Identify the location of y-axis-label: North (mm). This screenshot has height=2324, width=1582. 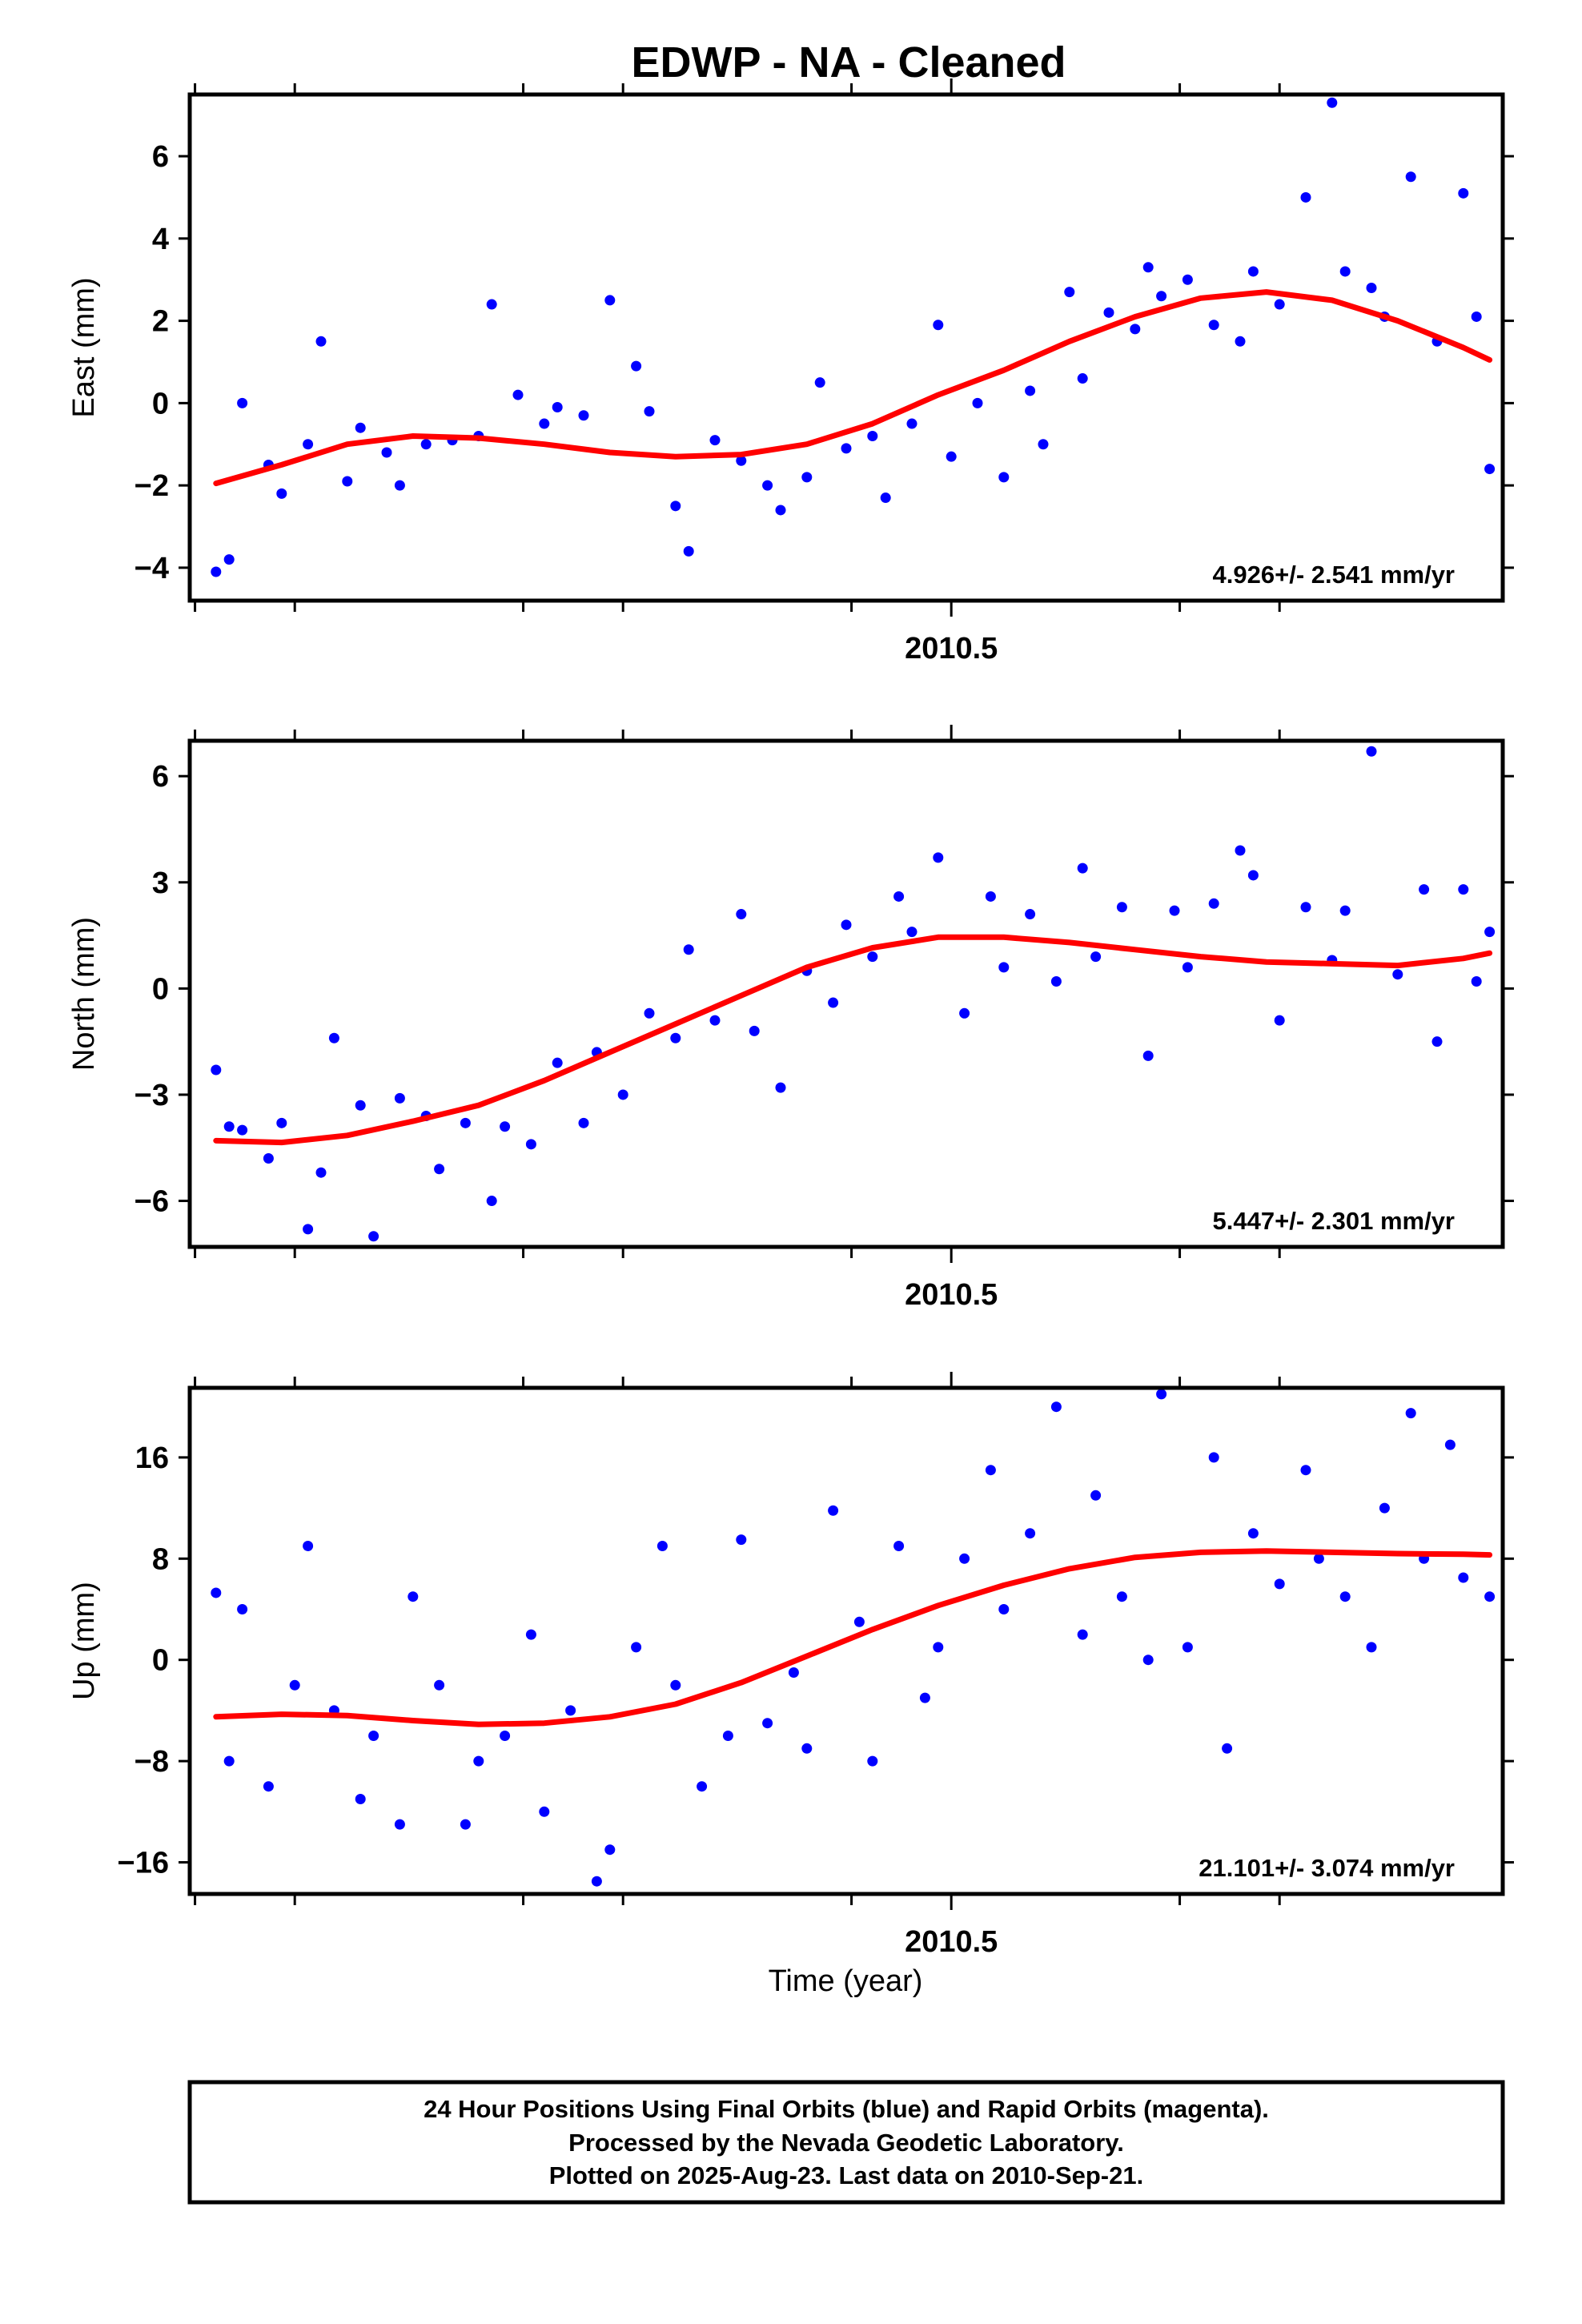
(84, 994).